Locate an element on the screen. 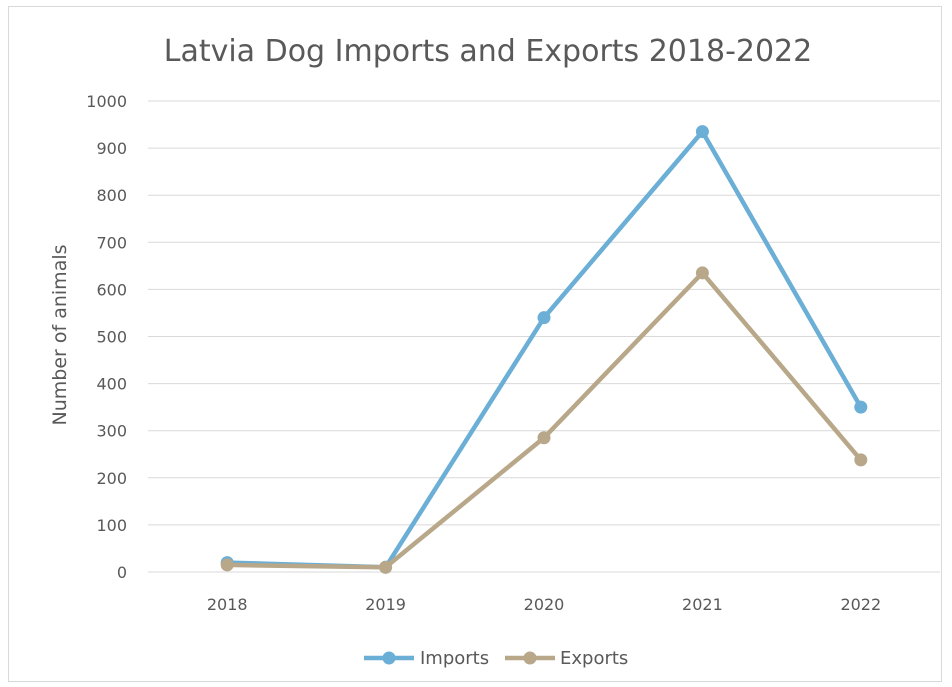 This screenshot has width=952, height=687. y-tick-label: 0 is located at coordinates (122, 572).